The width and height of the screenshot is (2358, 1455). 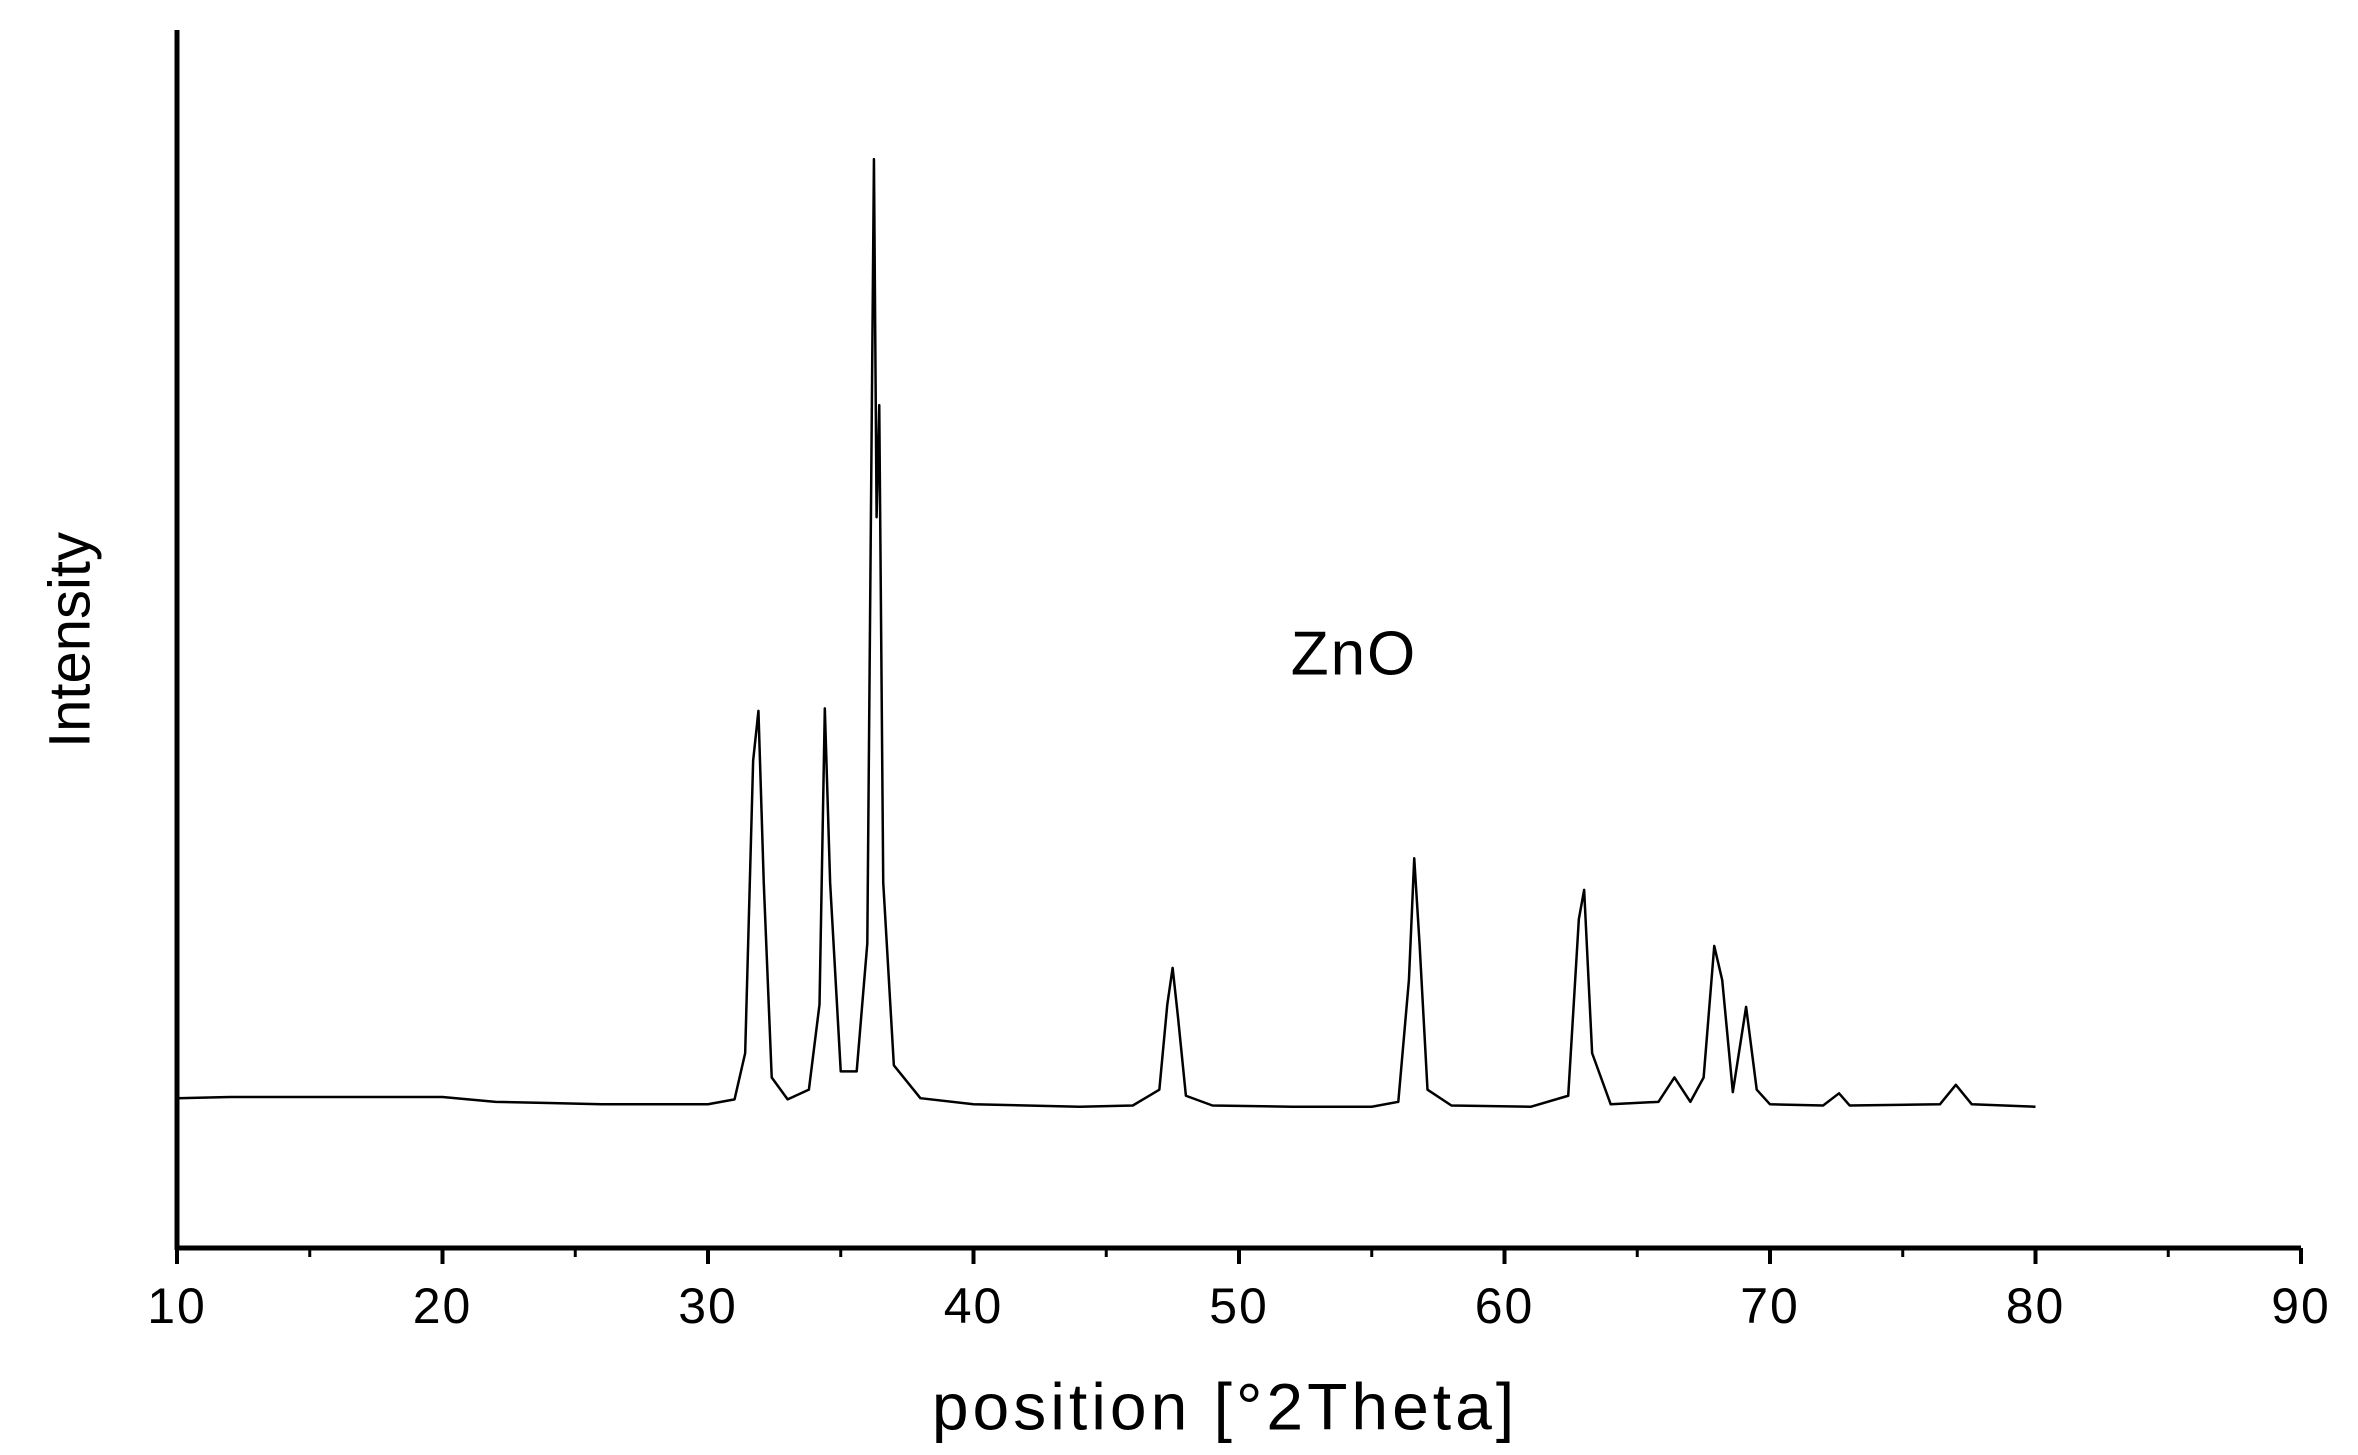 What do you see at coordinates (1239, 1306) in the screenshot?
I see `x-tick-label: 50` at bounding box center [1239, 1306].